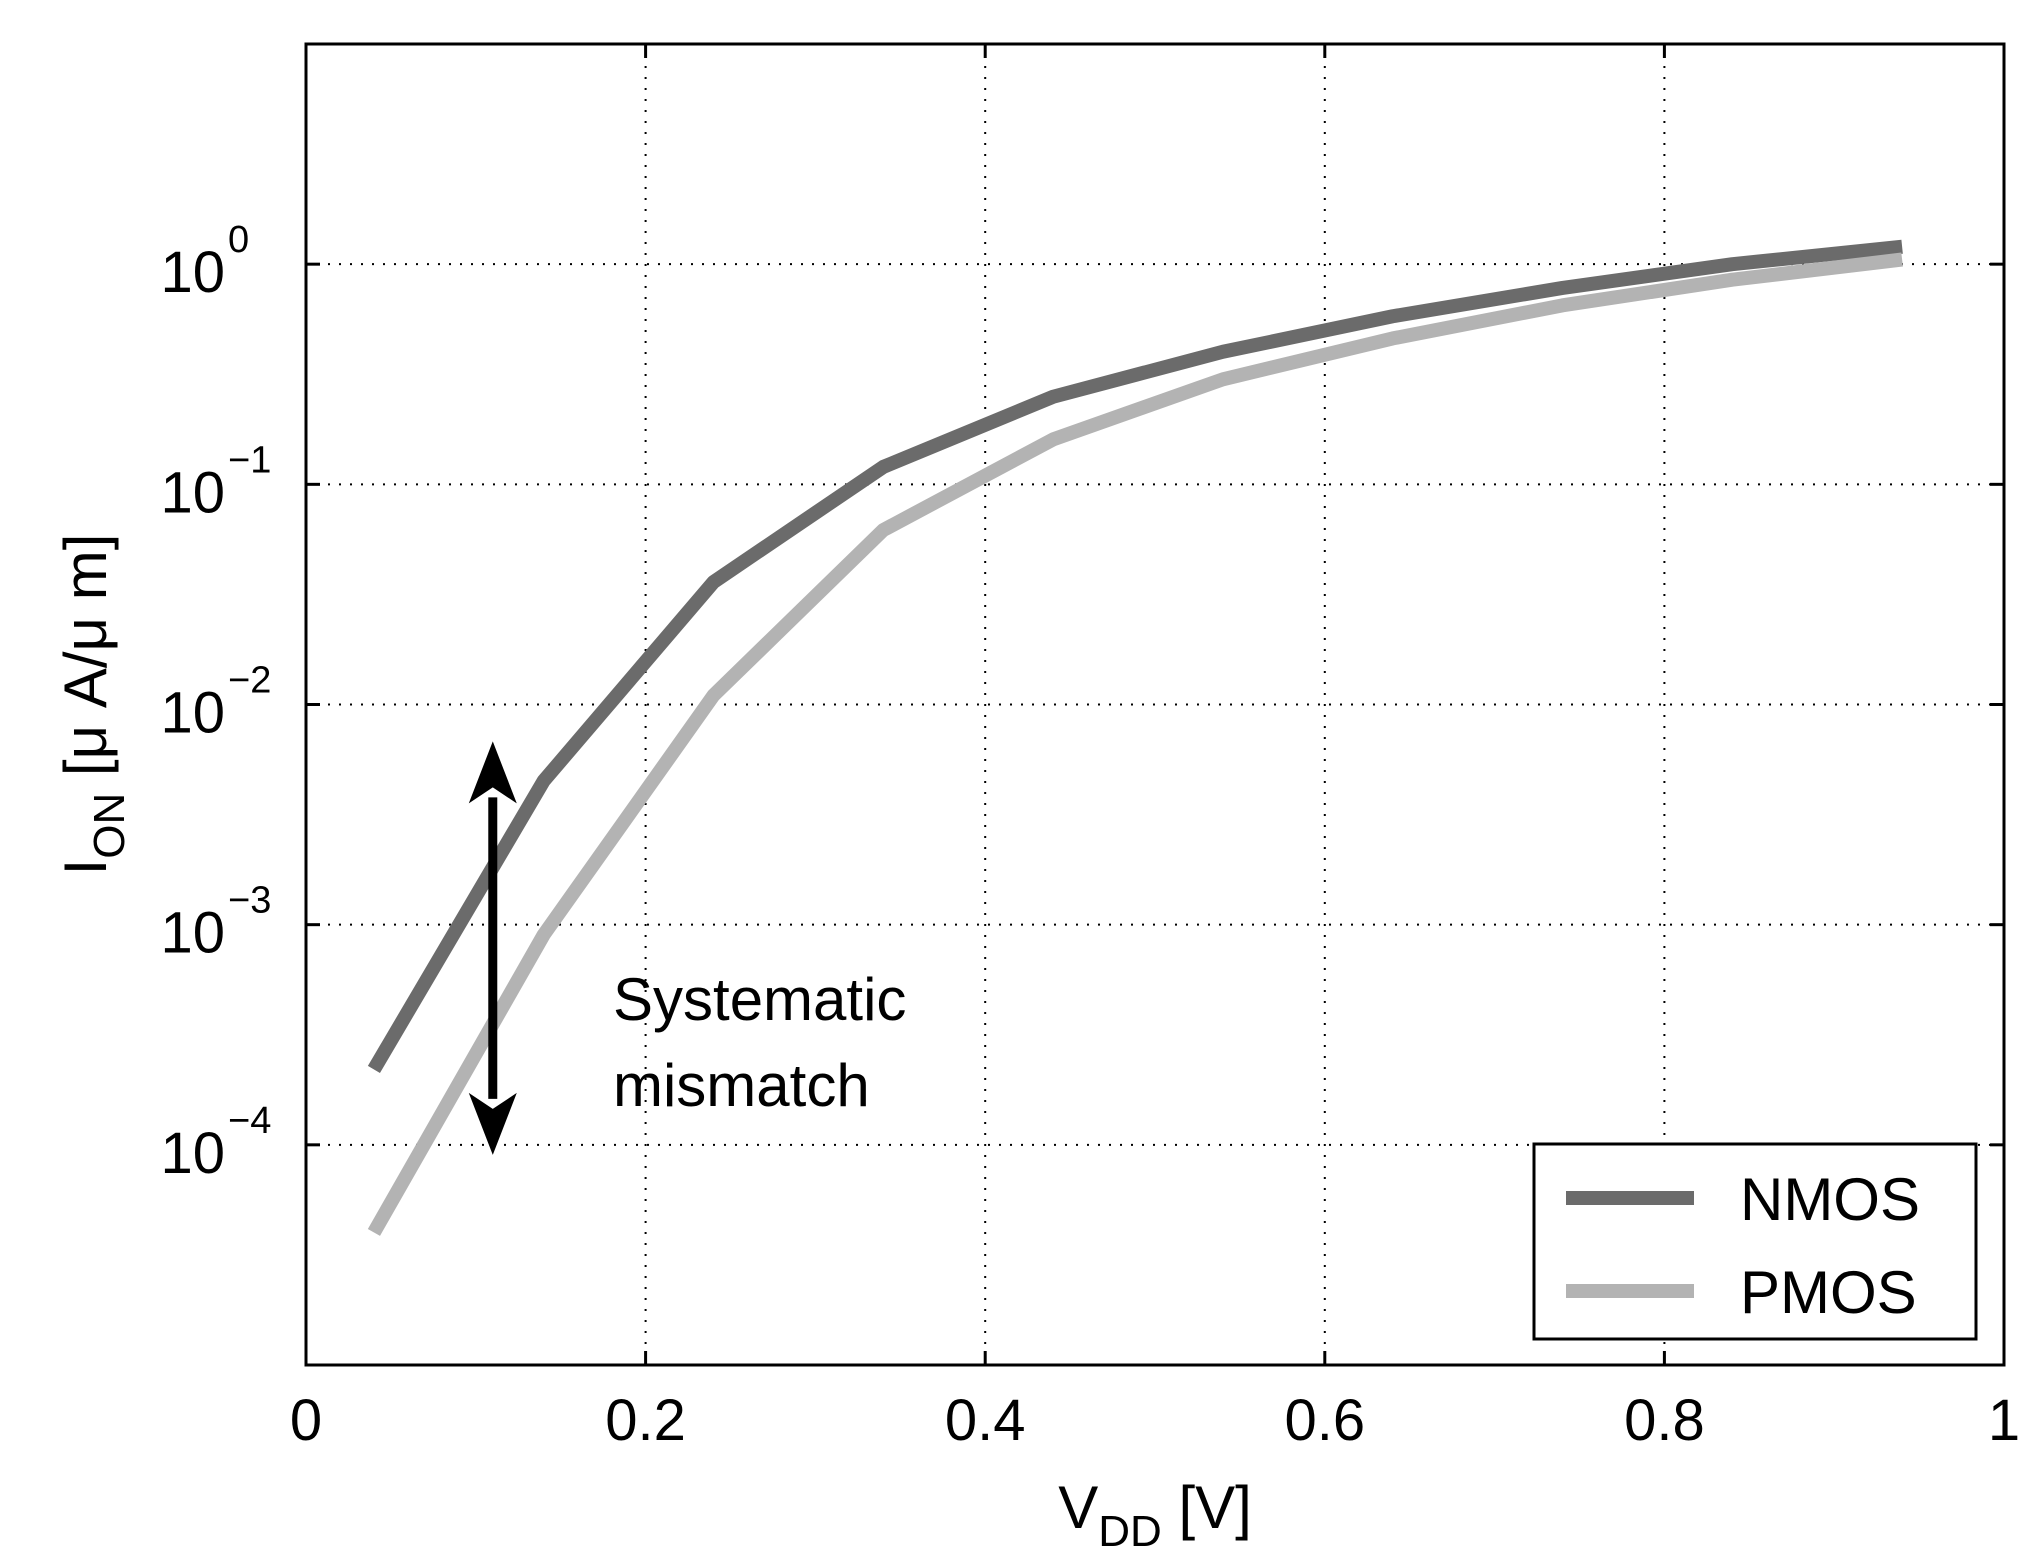 The height and width of the screenshot is (1565, 2030). Describe the element at coordinates (249, 901) in the screenshot. I see `y-tick-label-exponent: −3` at that location.